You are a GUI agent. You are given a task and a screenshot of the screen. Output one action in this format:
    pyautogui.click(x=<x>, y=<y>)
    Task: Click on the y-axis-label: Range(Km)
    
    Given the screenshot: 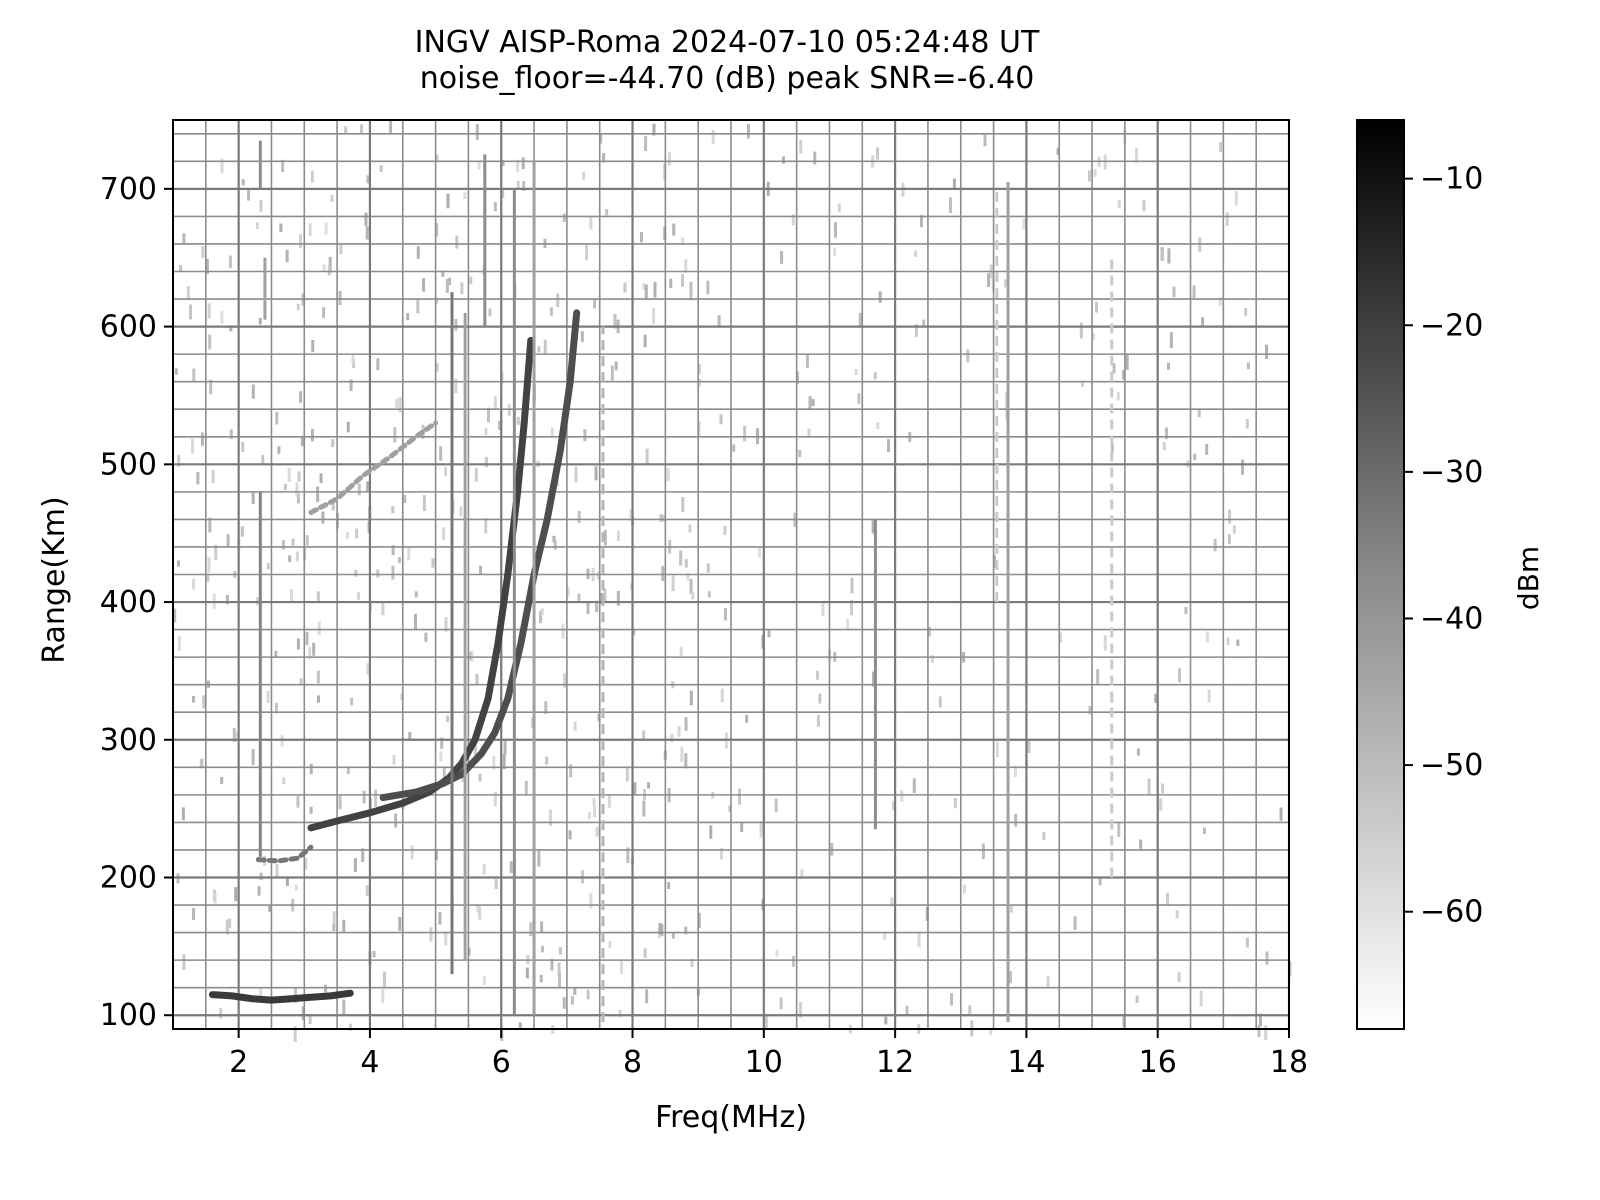 What is the action you would take?
    pyautogui.click(x=54, y=579)
    